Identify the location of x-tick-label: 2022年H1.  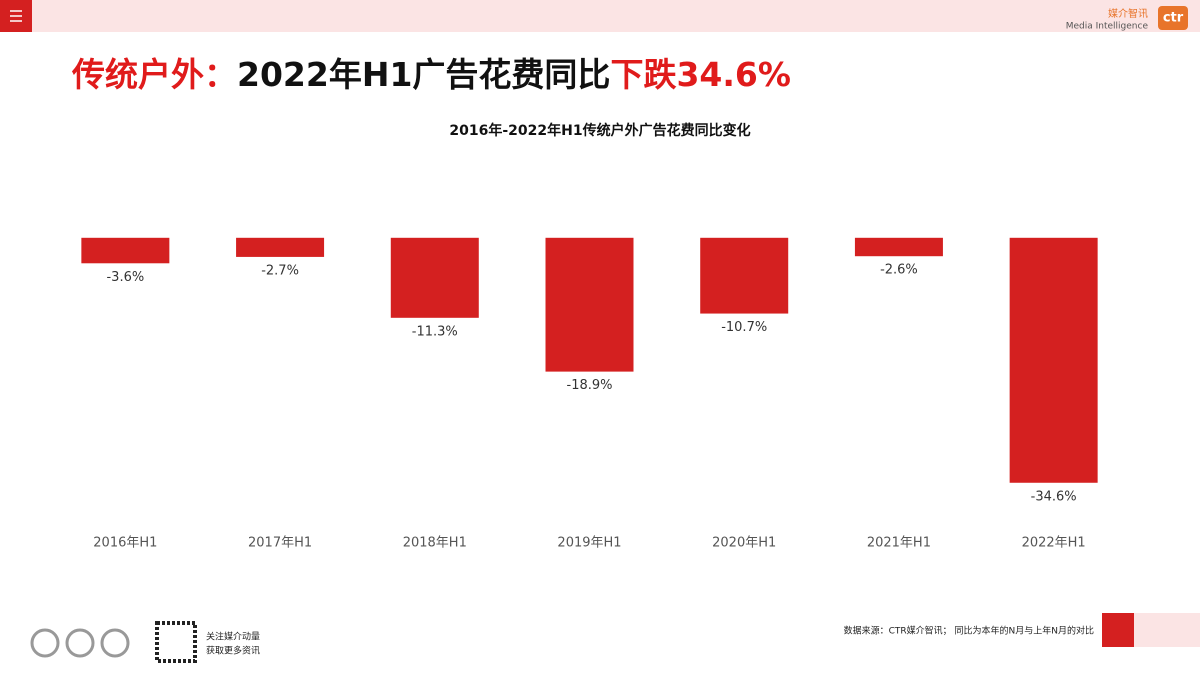
(1054, 543).